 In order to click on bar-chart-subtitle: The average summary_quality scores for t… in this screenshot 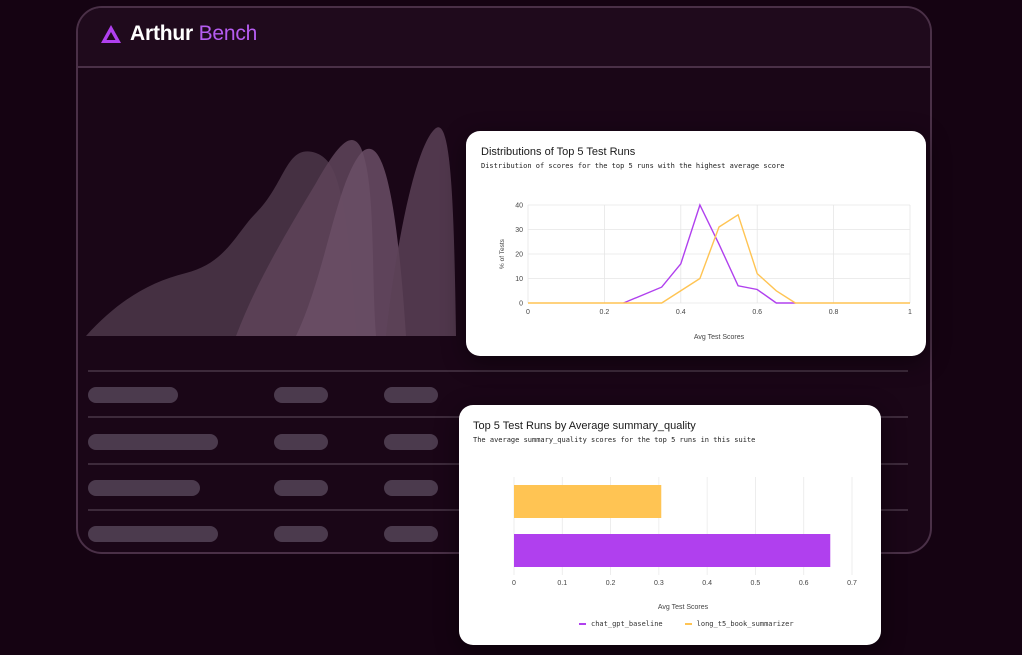, I will do `click(614, 440)`.